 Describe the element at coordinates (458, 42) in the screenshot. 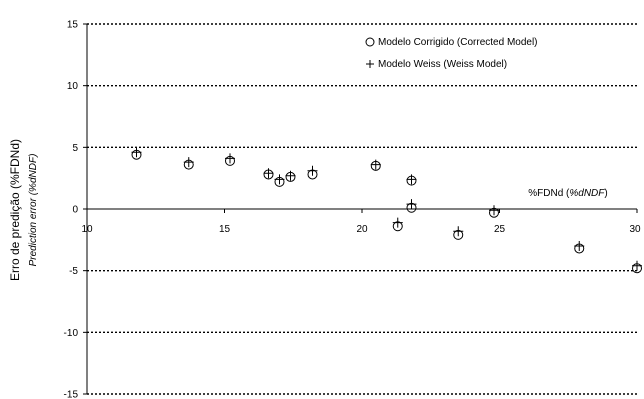

I see `legend-label-corrected: Modelo Corrigido (Corrected Model)` at that location.